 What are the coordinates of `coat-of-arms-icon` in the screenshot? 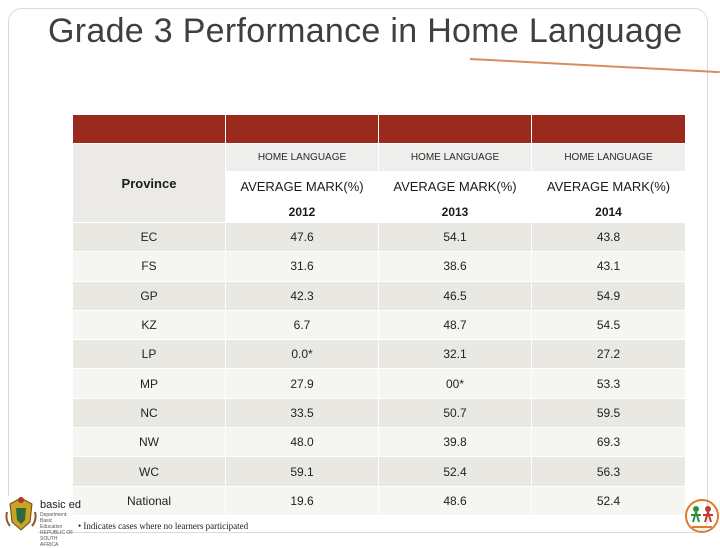 It's located at (21, 515).